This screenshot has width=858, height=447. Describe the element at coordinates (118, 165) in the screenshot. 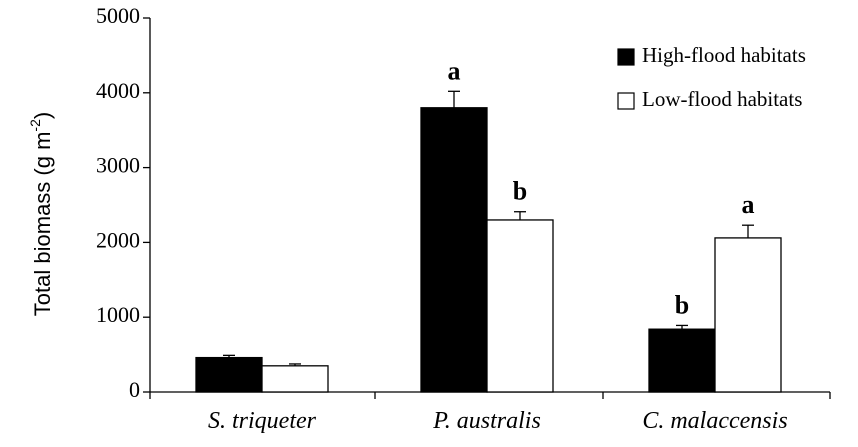

I see `y-tick-label: 3000` at that location.